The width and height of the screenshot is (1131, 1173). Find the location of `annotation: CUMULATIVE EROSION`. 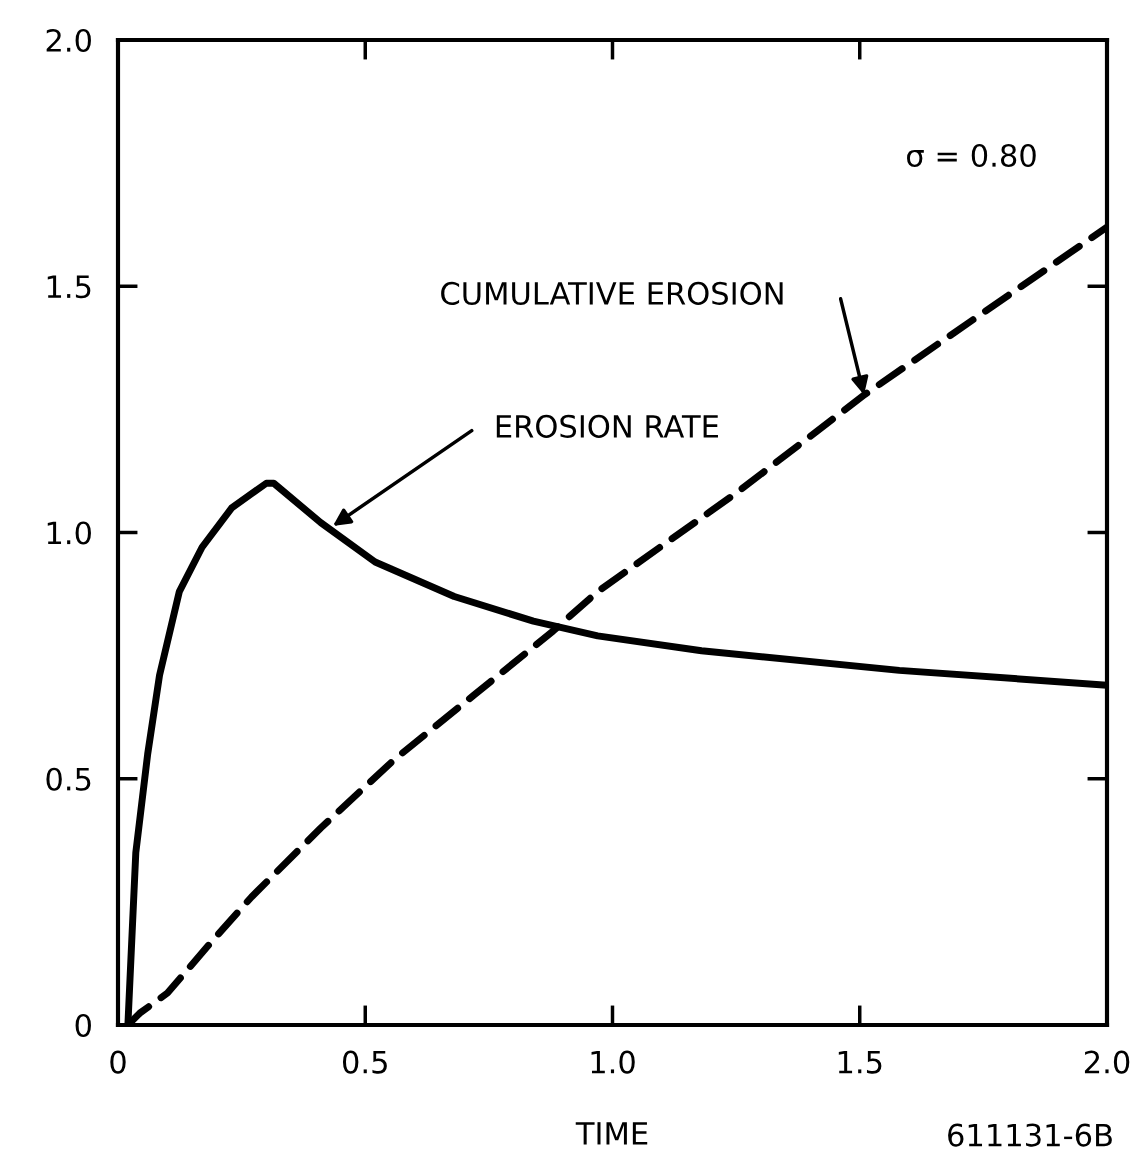

annotation: CUMULATIVE EROSION is located at coordinates (612, 293).